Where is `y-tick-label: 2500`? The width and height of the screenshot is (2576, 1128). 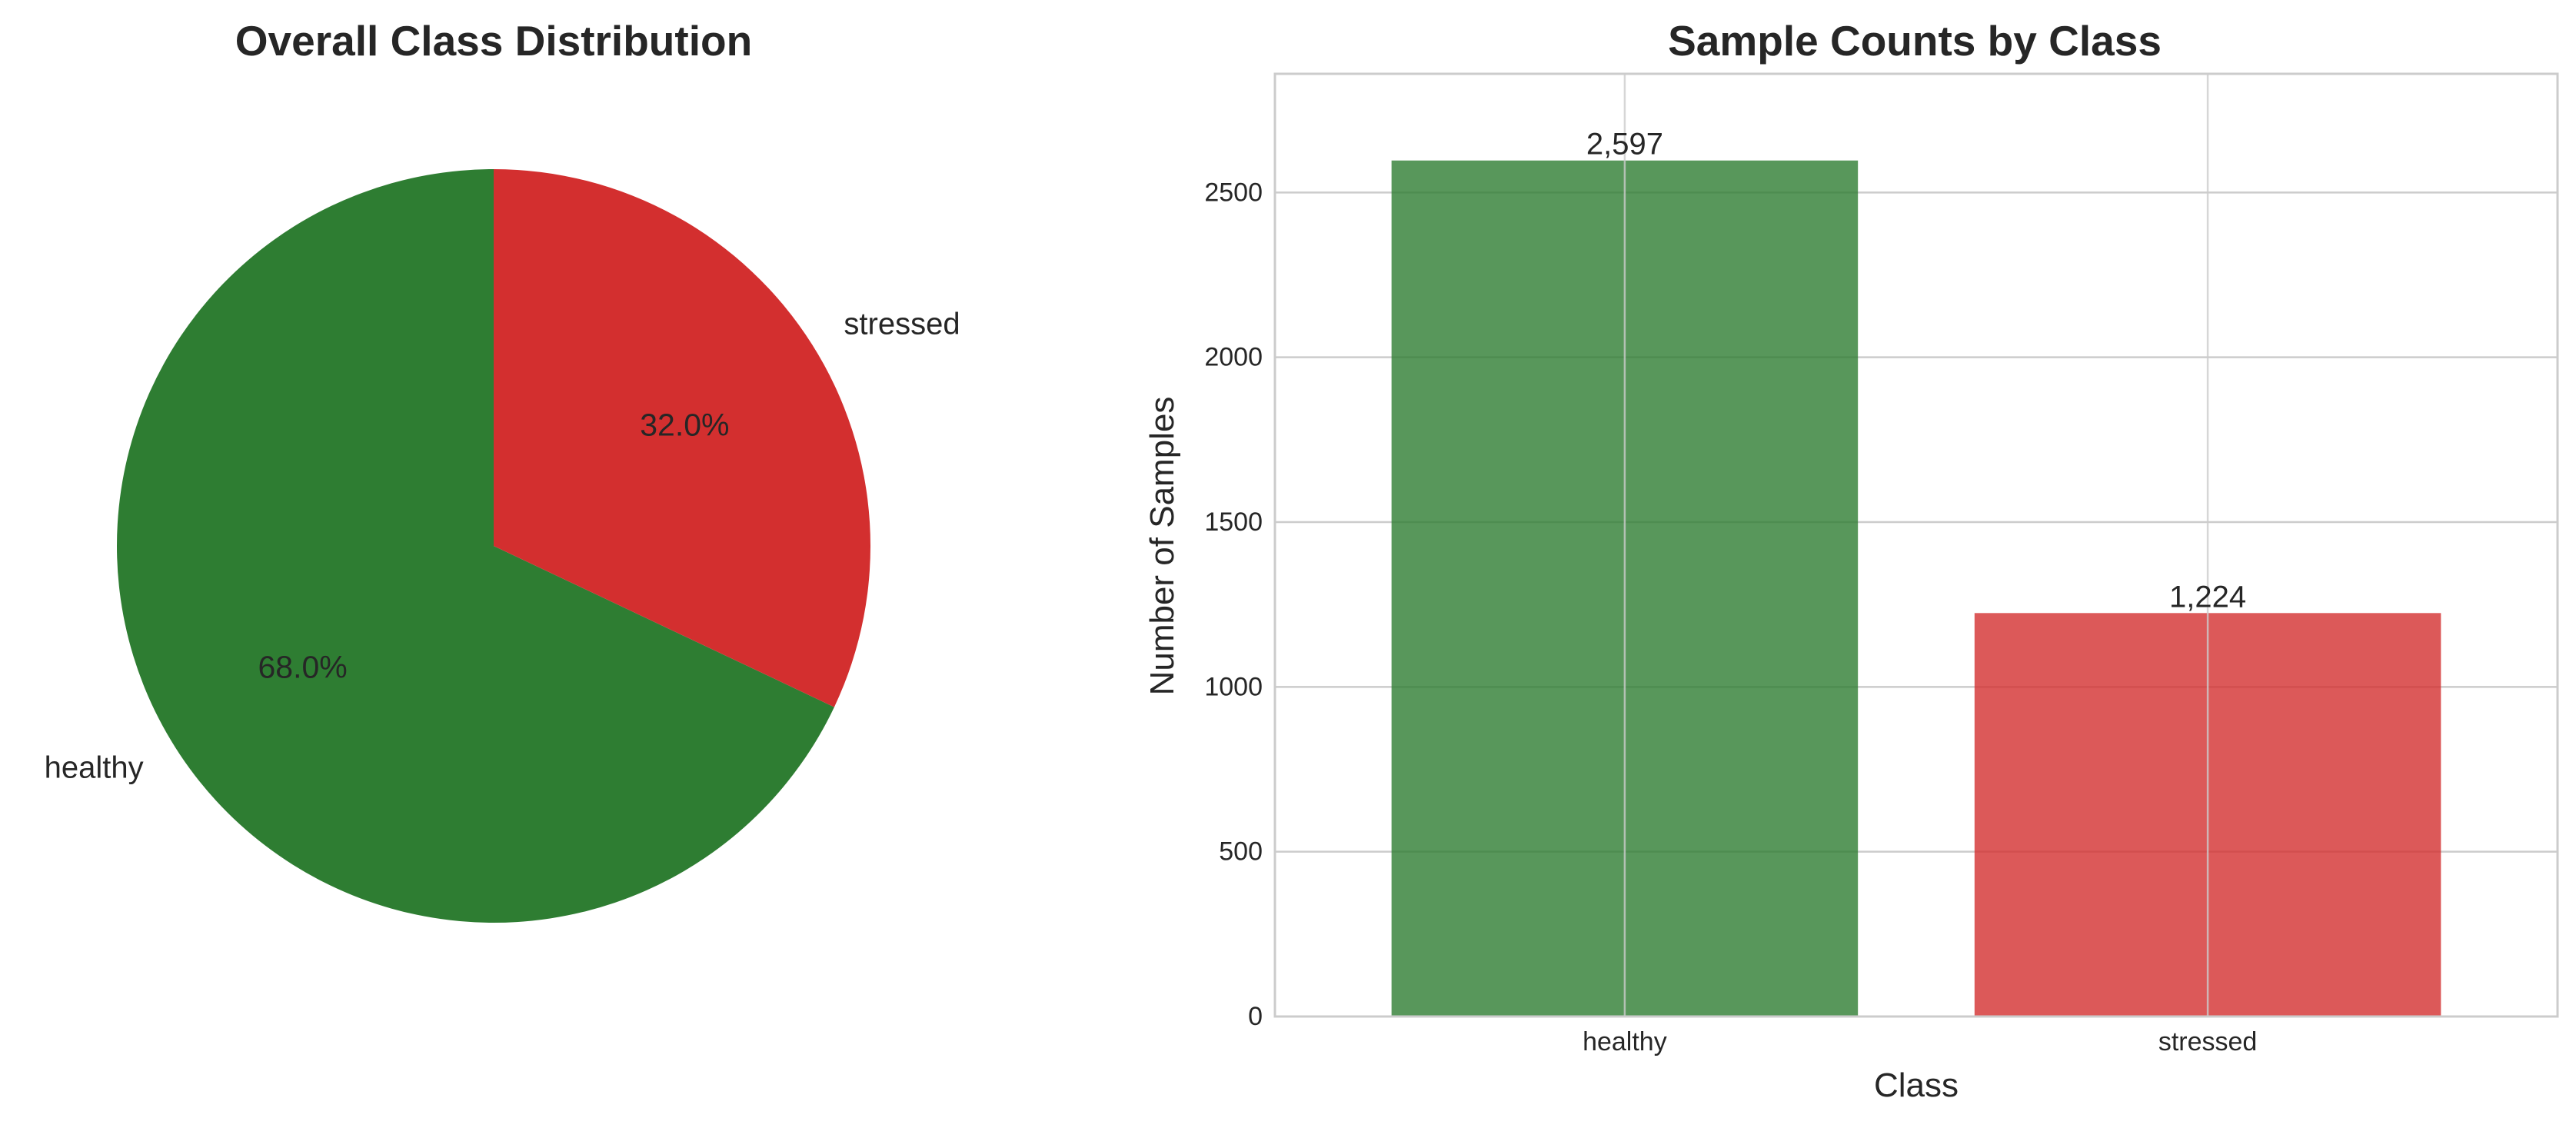 y-tick-label: 2500 is located at coordinates (1233, 192).